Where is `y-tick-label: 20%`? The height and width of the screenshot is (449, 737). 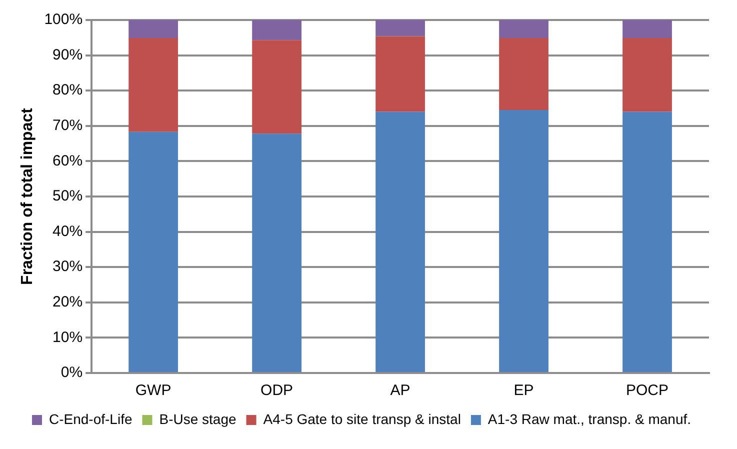 y-tick-label: 20% is located at coordinates (67, 302).